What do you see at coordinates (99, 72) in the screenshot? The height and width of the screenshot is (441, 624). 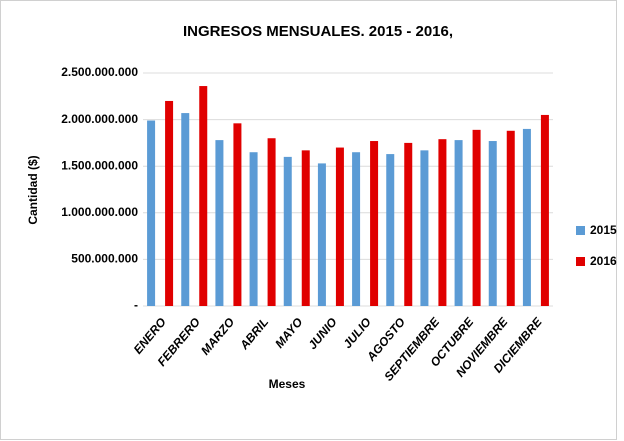 I see `y-tick-label: 2.500.000.000` at bounding box center [99, 72].